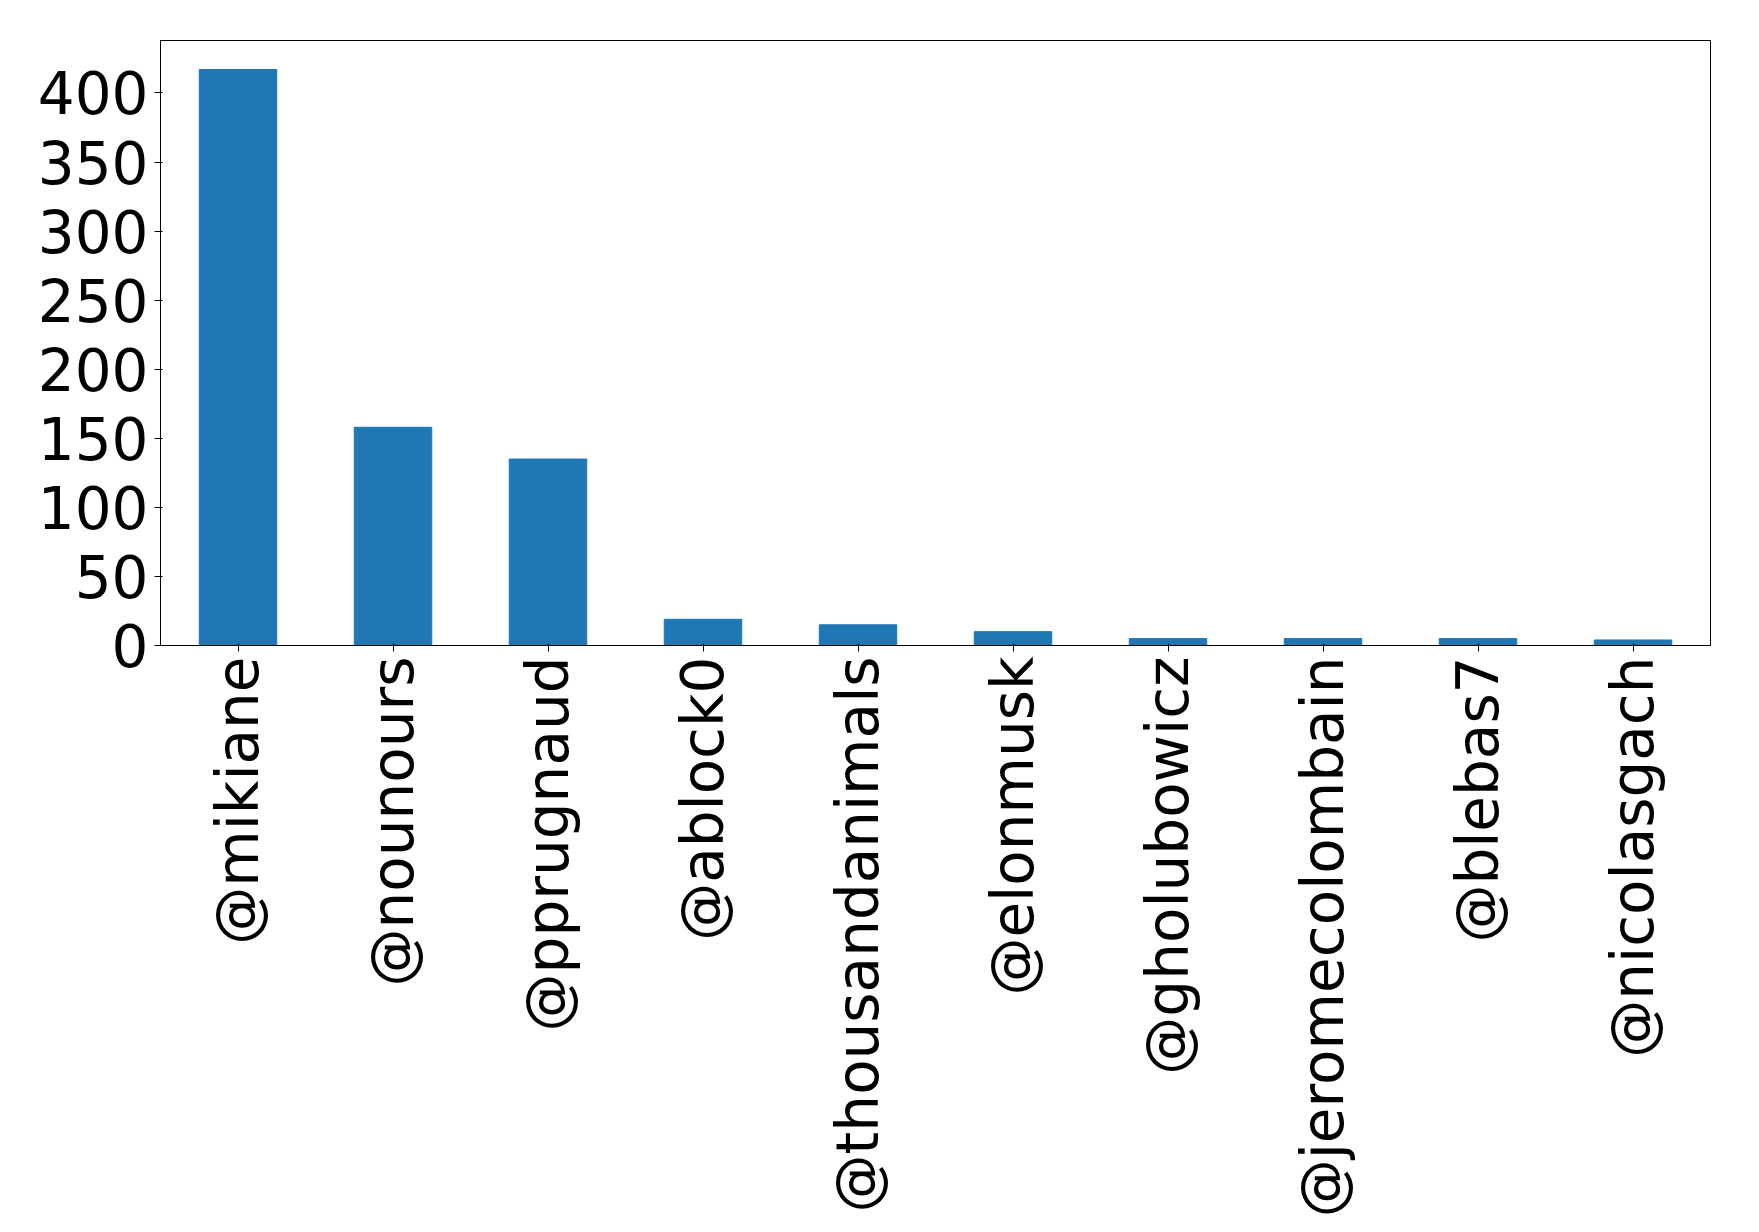 This screenshot has width=1759, height=1232. Describe the element at coordinates (858, 934) in the screenshot. I see `x-tick-label: @thousandanimals` at that location.